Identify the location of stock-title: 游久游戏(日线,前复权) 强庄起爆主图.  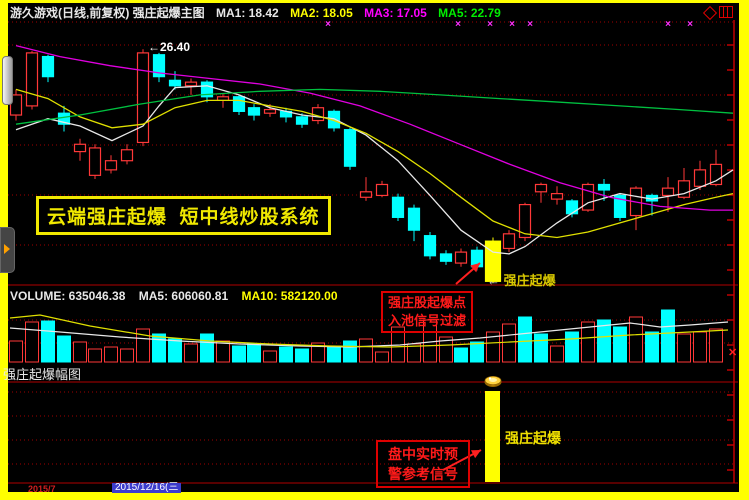
(107, 13).